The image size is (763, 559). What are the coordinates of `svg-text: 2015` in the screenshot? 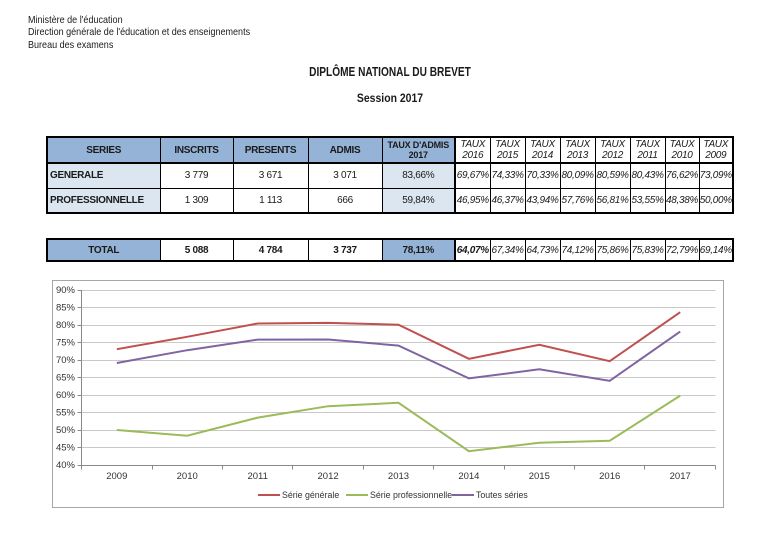 It's located at (539, 476).